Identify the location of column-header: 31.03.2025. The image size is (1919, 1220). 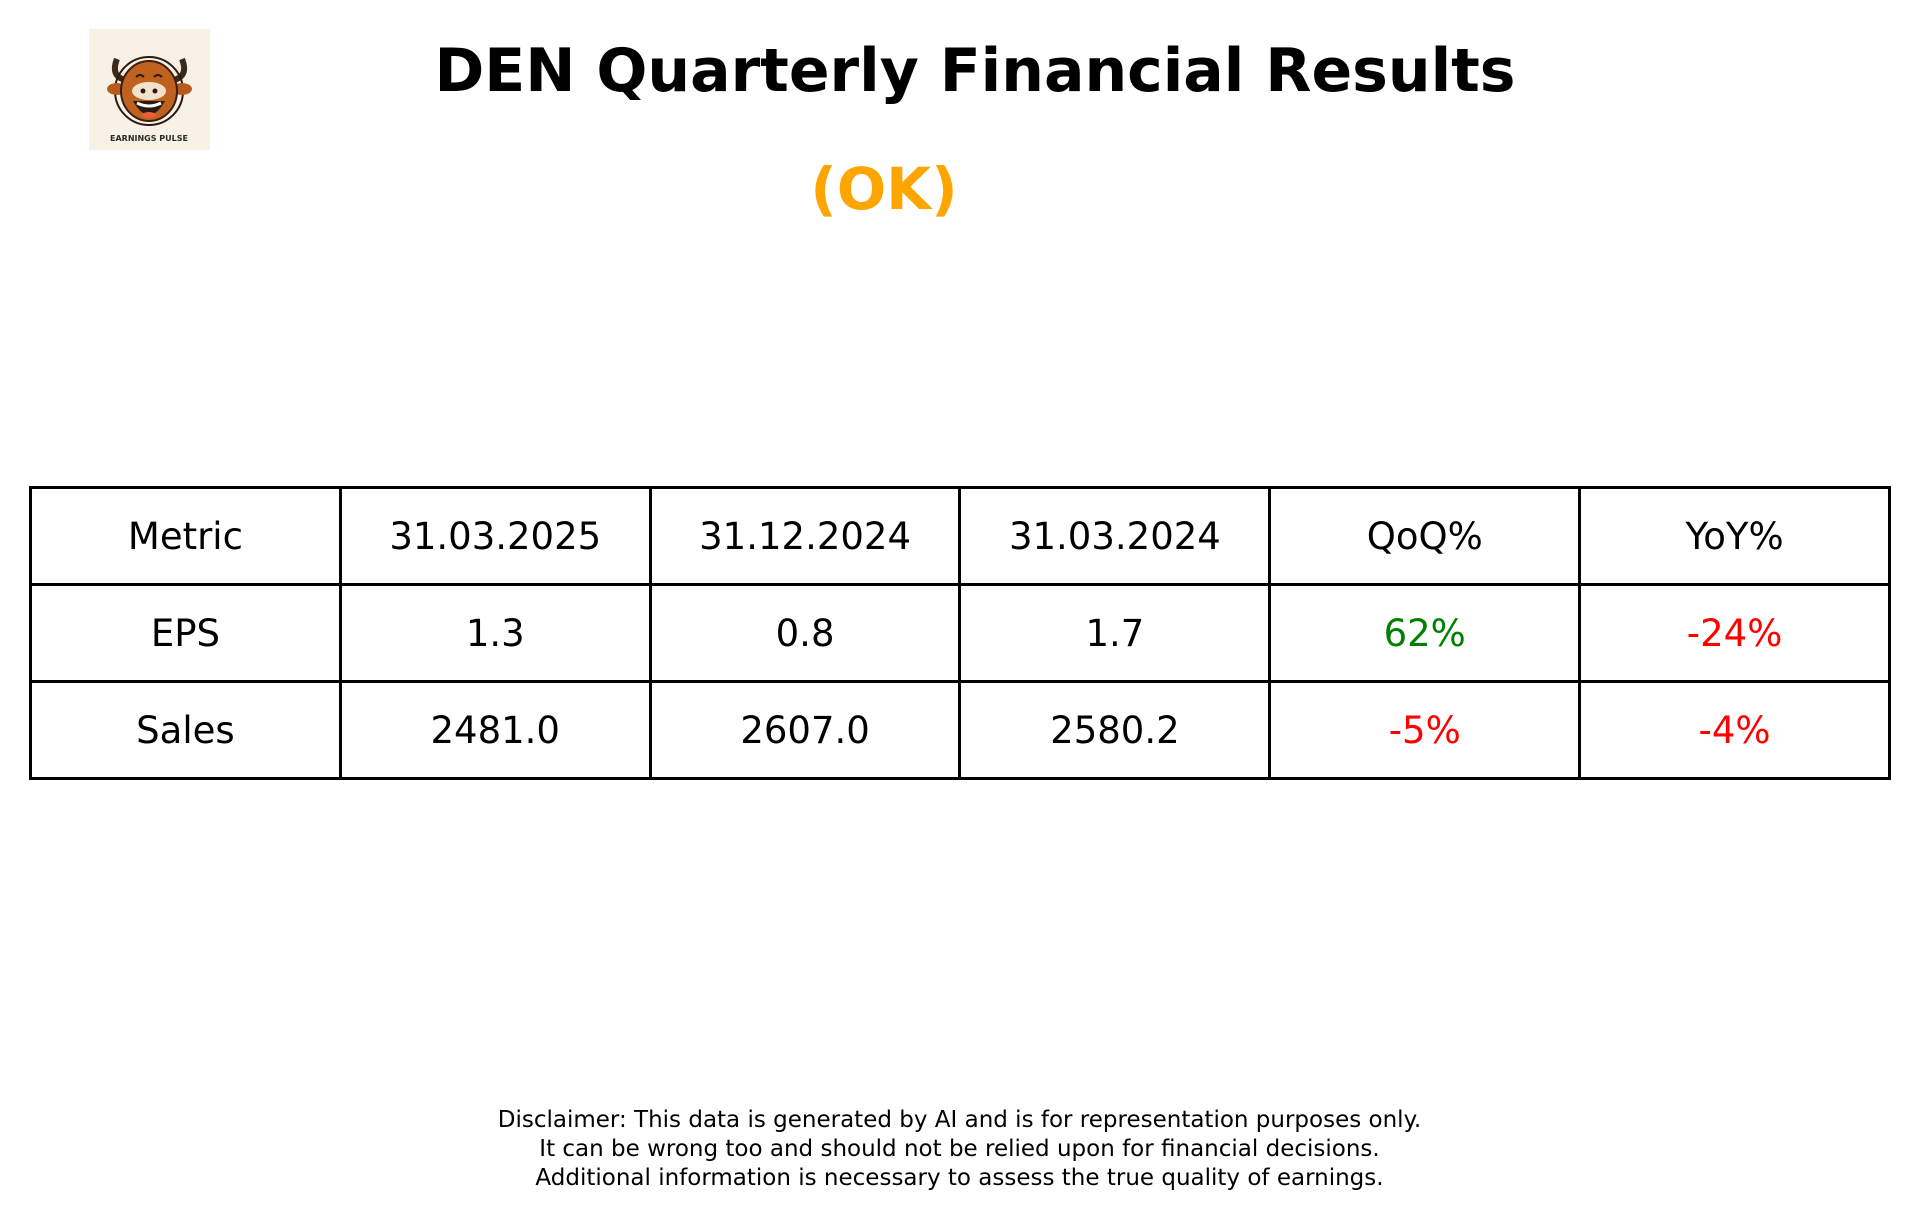
(495, 536).